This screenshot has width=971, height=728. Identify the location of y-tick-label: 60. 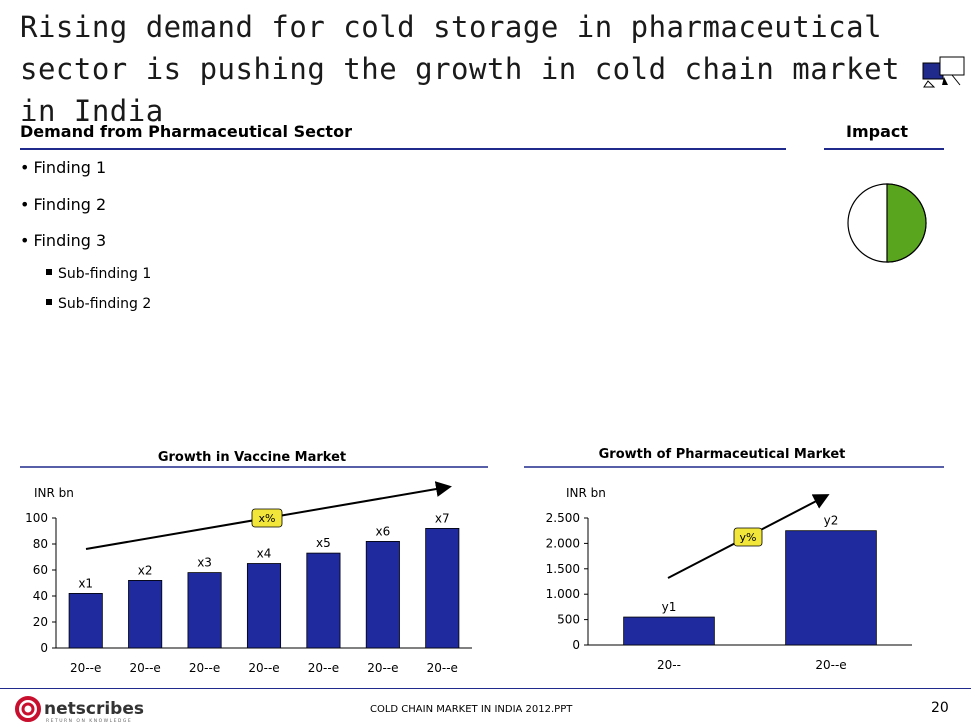
(40, 570).